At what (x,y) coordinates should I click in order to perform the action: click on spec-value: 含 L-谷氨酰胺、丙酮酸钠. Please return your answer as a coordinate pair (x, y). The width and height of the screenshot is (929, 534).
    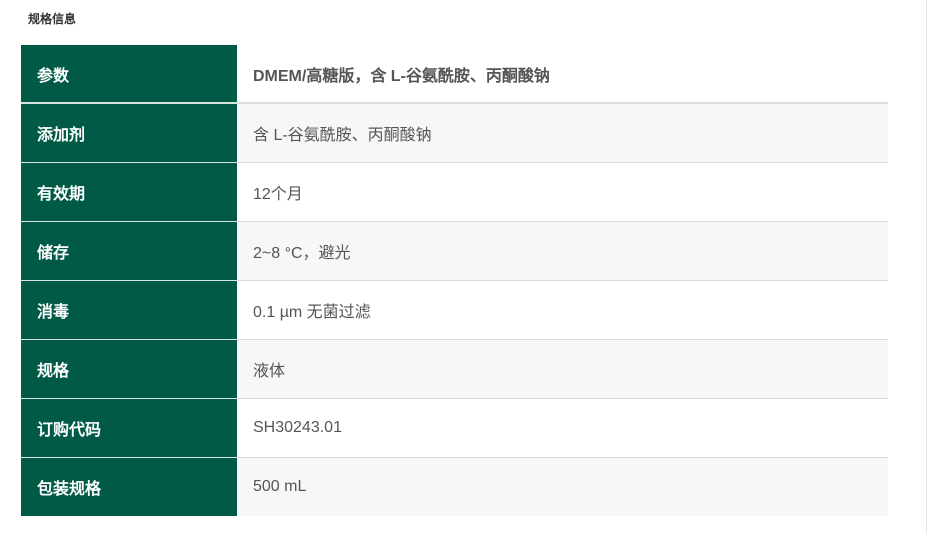
    Looking at the image, I should click on (562, 132).